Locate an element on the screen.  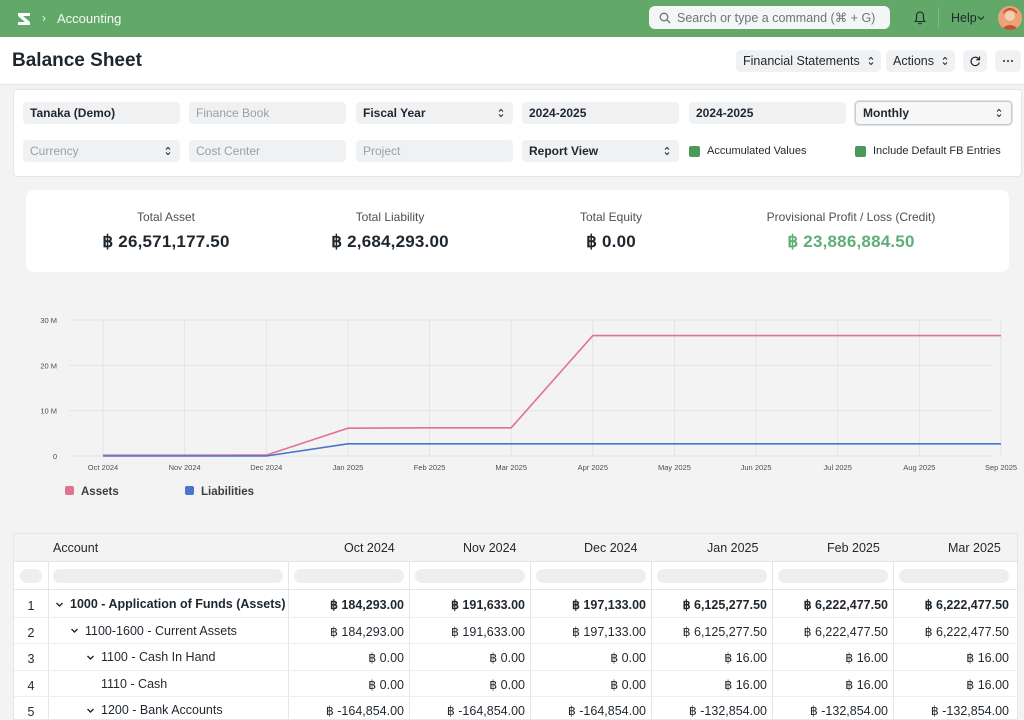
filter-input-nov-2024 is located at coordinates (470, 576).